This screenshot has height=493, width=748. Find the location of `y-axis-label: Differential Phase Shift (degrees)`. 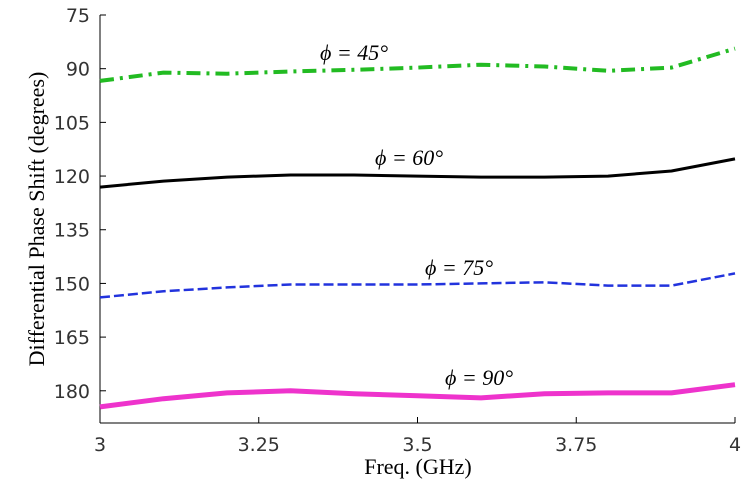

y-axis-label: Differential Phase Shift (degrees) is located at coordinates (36, 219).